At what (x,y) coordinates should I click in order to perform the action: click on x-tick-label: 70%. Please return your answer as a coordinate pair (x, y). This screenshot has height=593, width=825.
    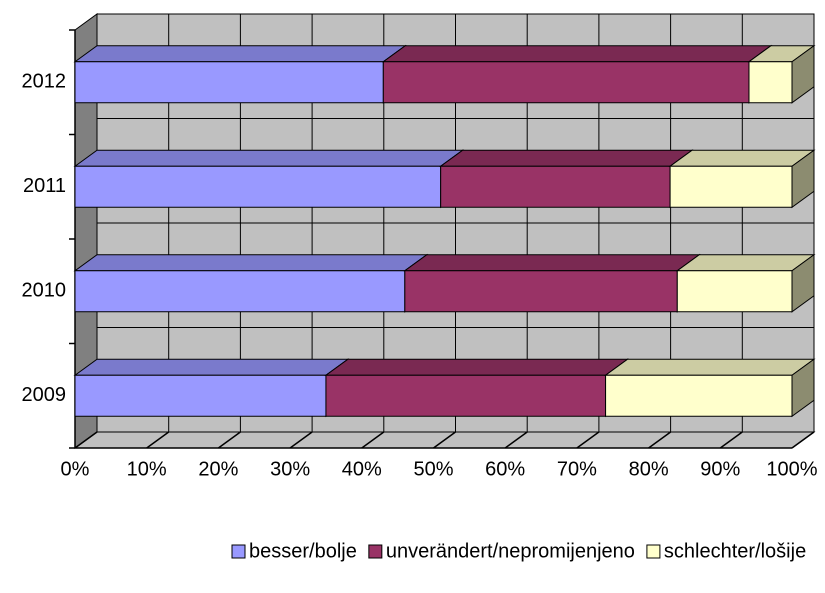
    Looking at the image, I should click on (577, 469).